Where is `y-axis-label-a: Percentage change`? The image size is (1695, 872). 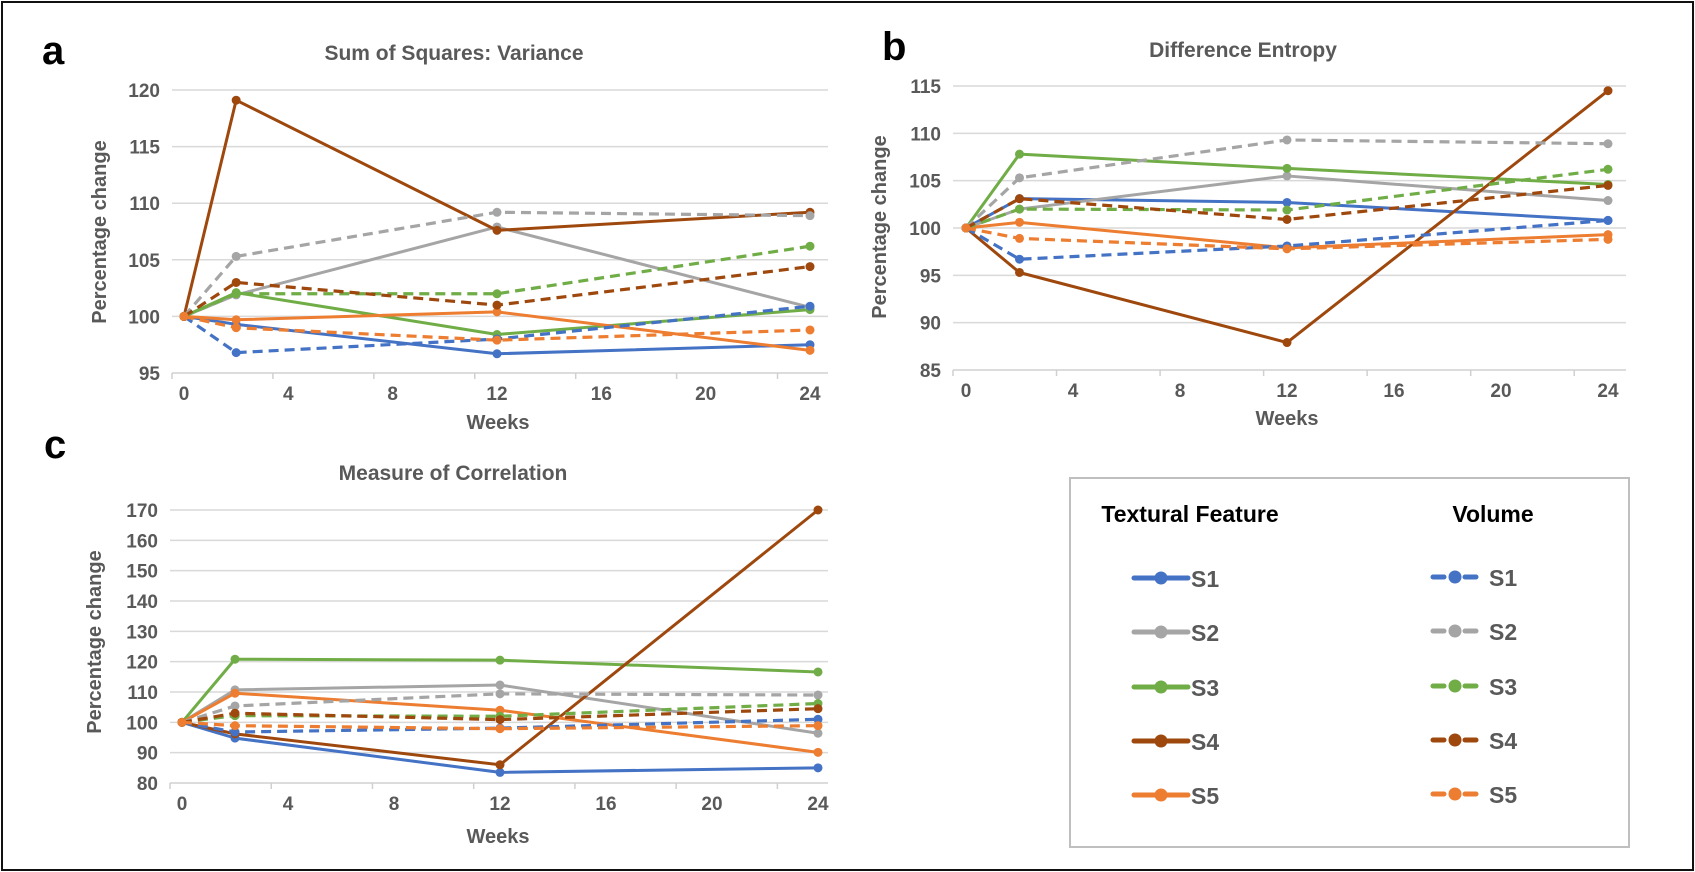 y-axis-label-a: Percentage change is located at coordinates (100, 231).